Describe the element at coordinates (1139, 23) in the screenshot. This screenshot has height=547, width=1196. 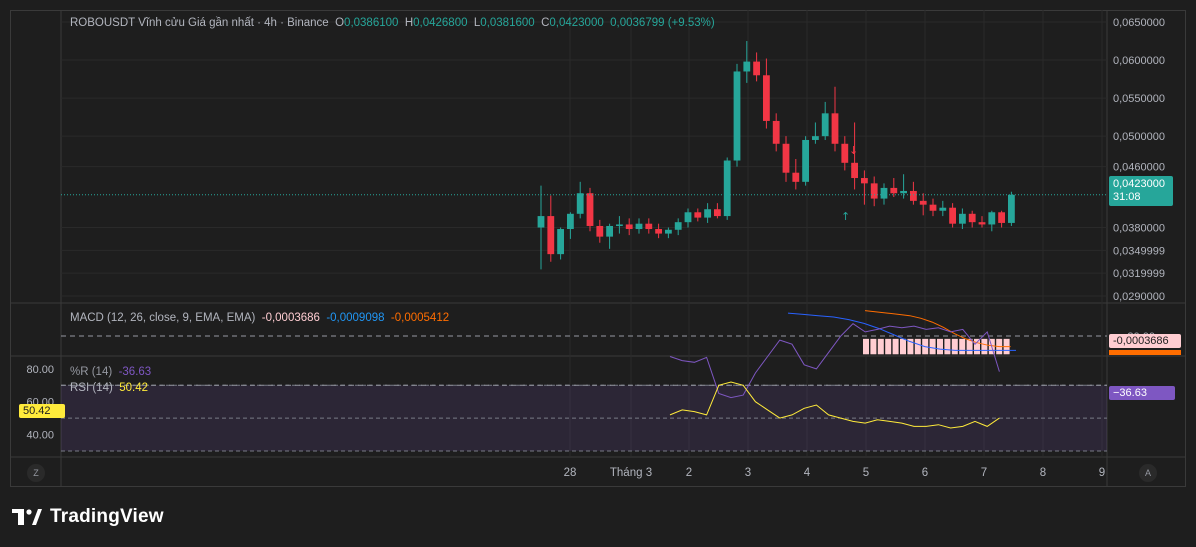
I see `price-tick-label: 0,0650000` at that location.